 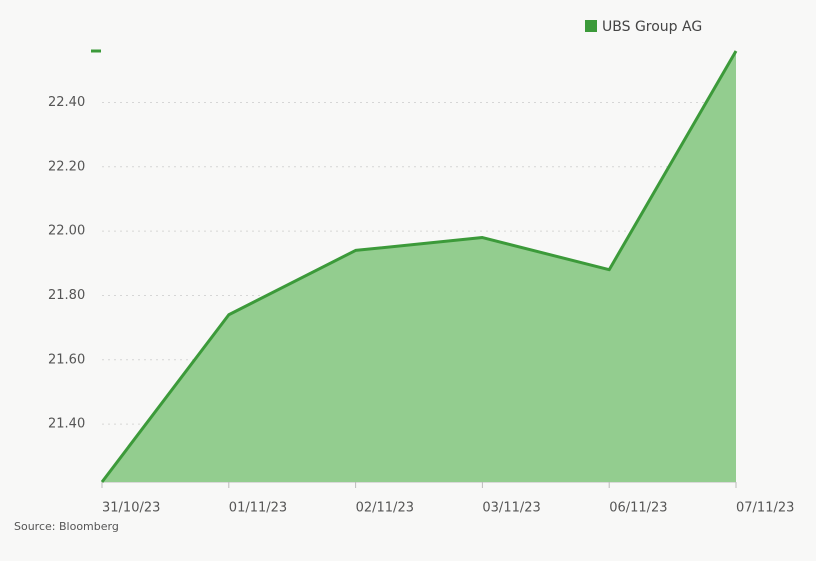 What do you see at coordinates (66, 359) in the screenshot?
I see `y-tick-label: 21.60` at bounding box center [66, 359].